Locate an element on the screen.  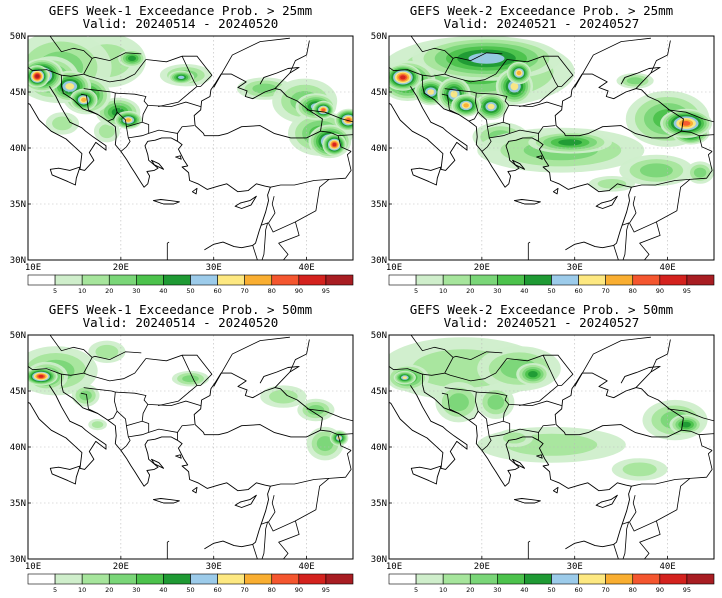
coastline-azovE is located at coordinates (279, 376).